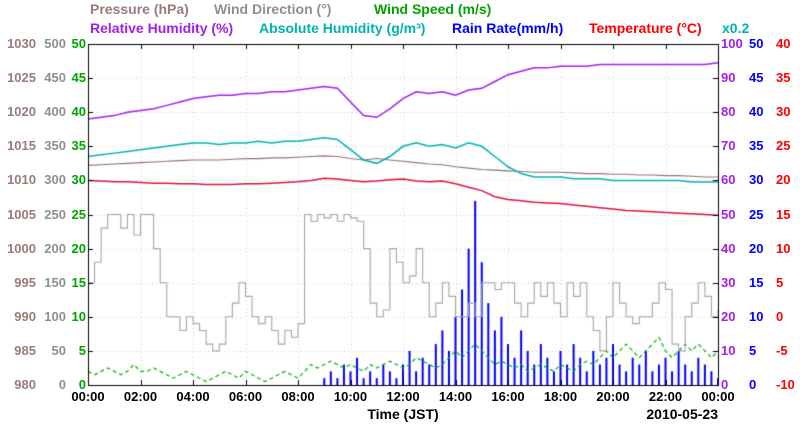 This screenshot has width=800, height=434. Describe the element at coordinates (783, 180) in the screenshot. I see `temperature-tick-label: 20` at that location.